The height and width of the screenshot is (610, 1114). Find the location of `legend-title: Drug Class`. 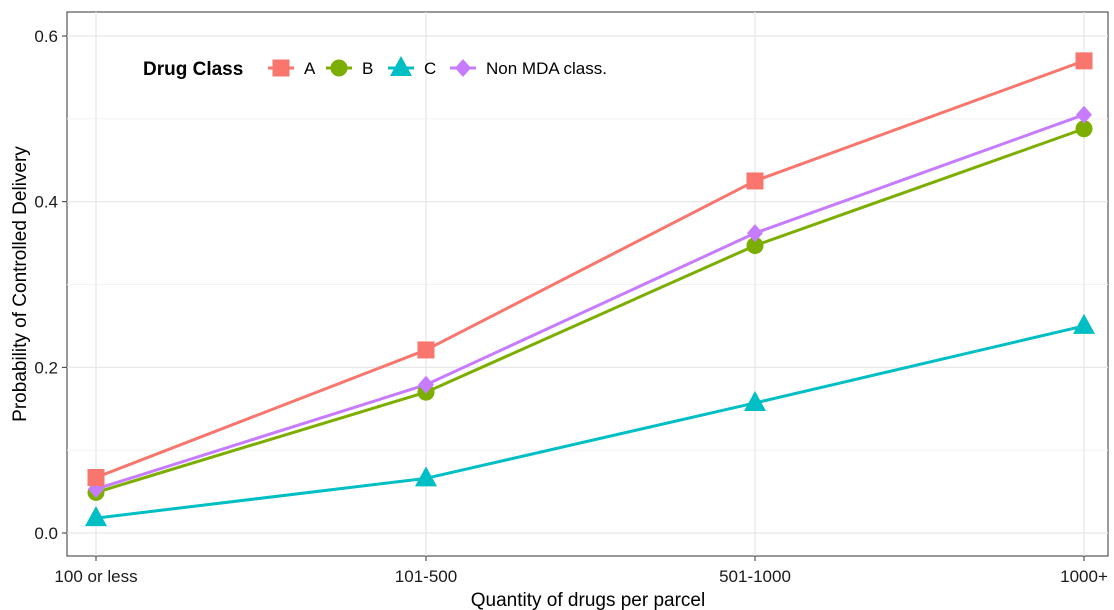

legend-title: Drug Class is located at coordinates (193, 69).